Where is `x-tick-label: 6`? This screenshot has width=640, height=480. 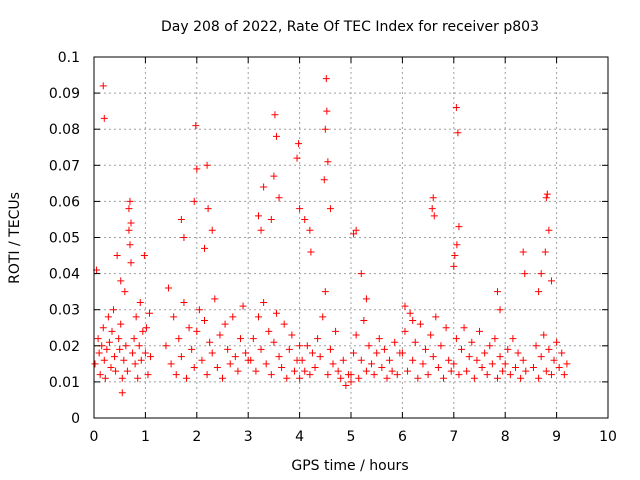
x-tick-label: 6 is located at coordinates (402, 437).